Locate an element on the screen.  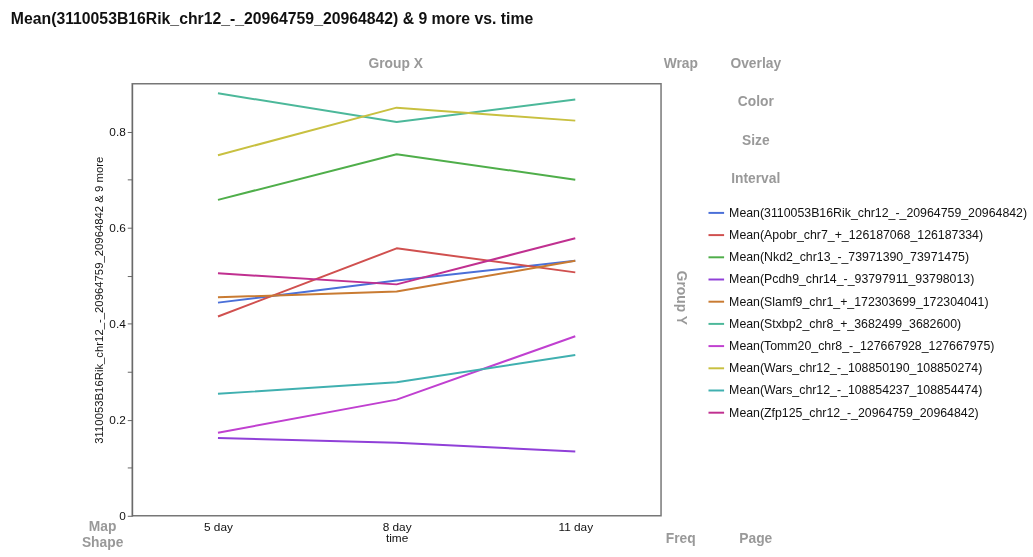
y-tick-label: 0.6 is located at coordinates (118, 228).